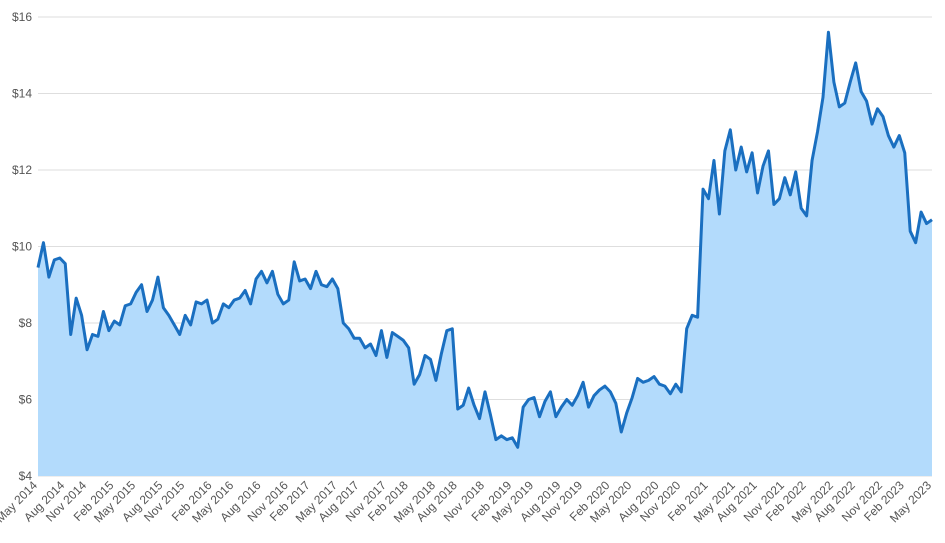 This screenshot has height=543, width=945. I want to click on y-tick-label: $16, so click(22, 17).